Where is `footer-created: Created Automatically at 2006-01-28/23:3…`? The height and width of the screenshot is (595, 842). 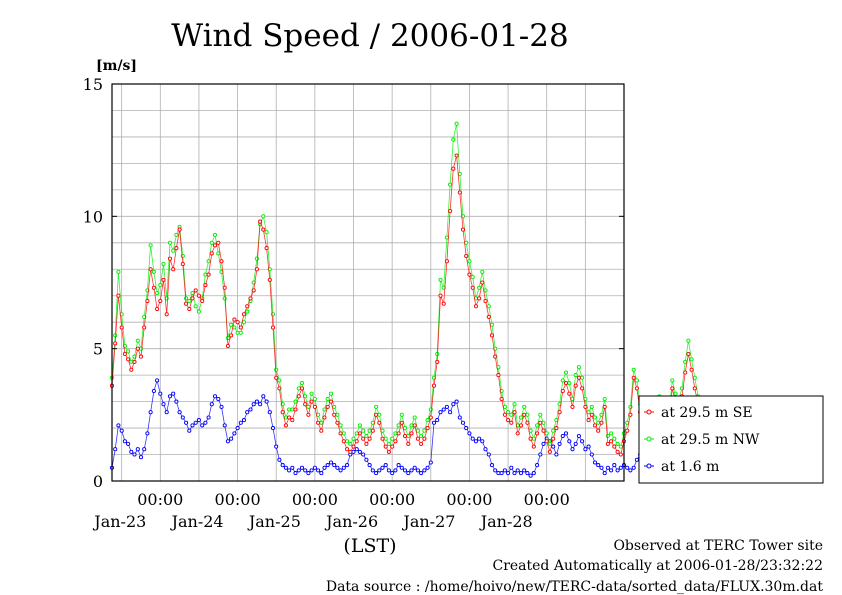 footer-created: Created Automatically at 2006-01-28/23:3… is located at coordinates (657, 566).